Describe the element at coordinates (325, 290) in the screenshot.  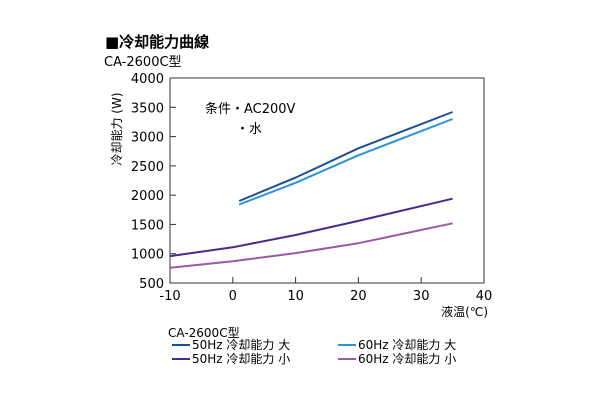
I see `x-axis-ticks: -10 0 10 20 30 40` at that location.